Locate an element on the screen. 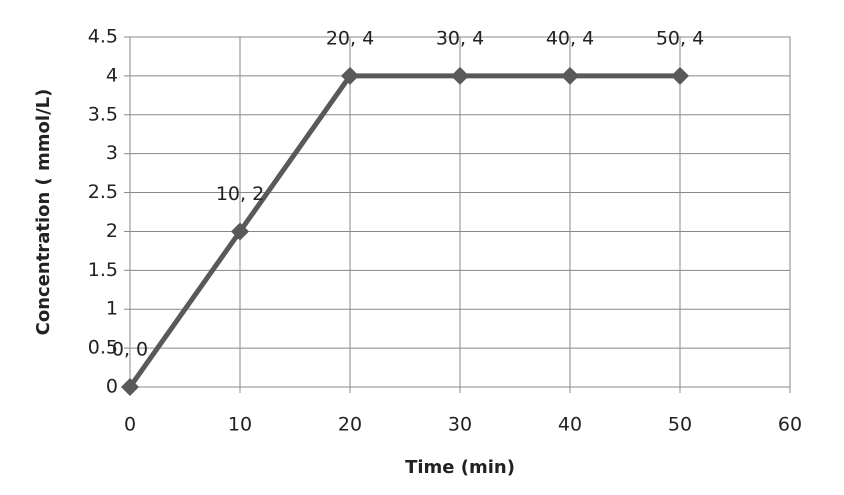  y-axis-title: Concentration ( mmol/L) is located at coordinates (43, 212).